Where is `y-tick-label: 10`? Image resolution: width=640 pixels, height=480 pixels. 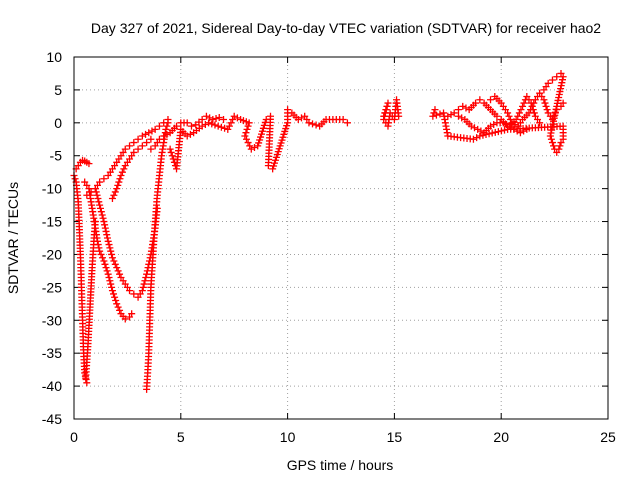
y-tick-label: 10 is located at coordinates (54, 57).